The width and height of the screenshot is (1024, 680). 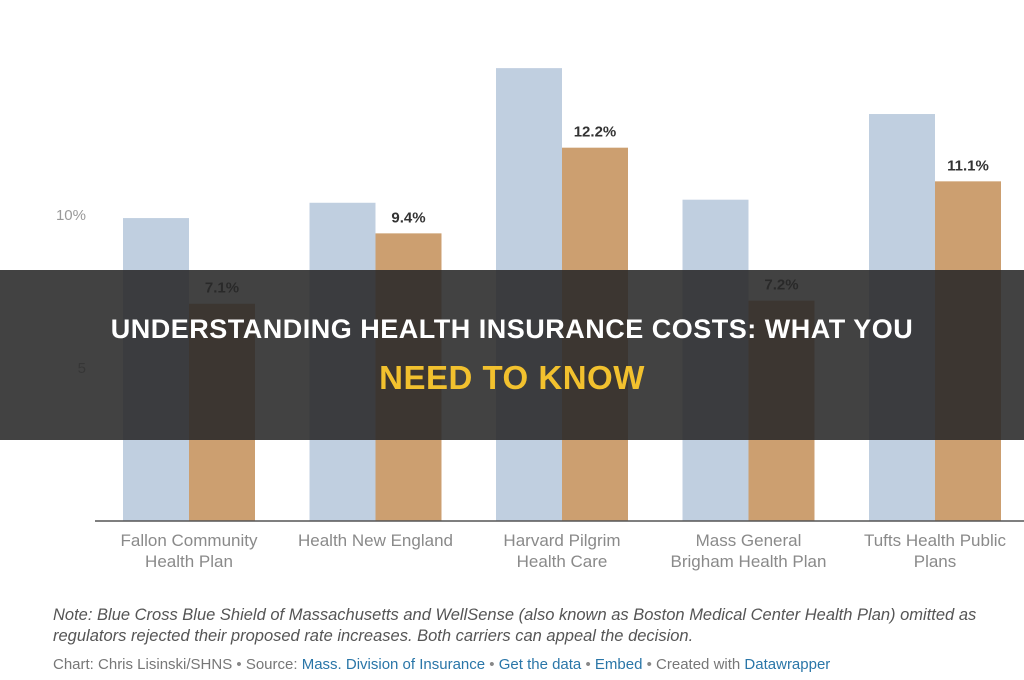 I want to click on banner-title-line-2: NEED TO KNOW, so click(x=512, y=377).